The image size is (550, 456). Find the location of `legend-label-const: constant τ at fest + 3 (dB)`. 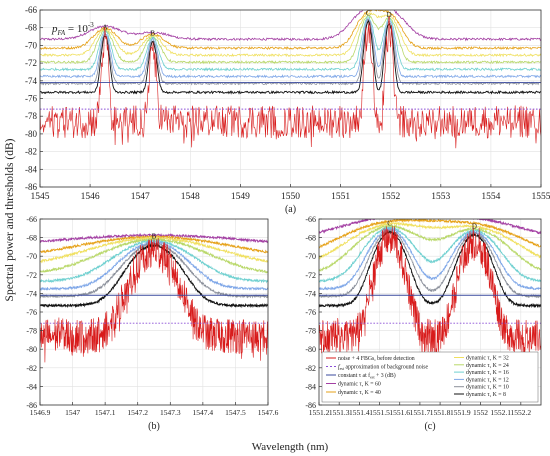

legend-label-const: constant τ at fest + 3 (dB) is located at coordinates (367, 376).